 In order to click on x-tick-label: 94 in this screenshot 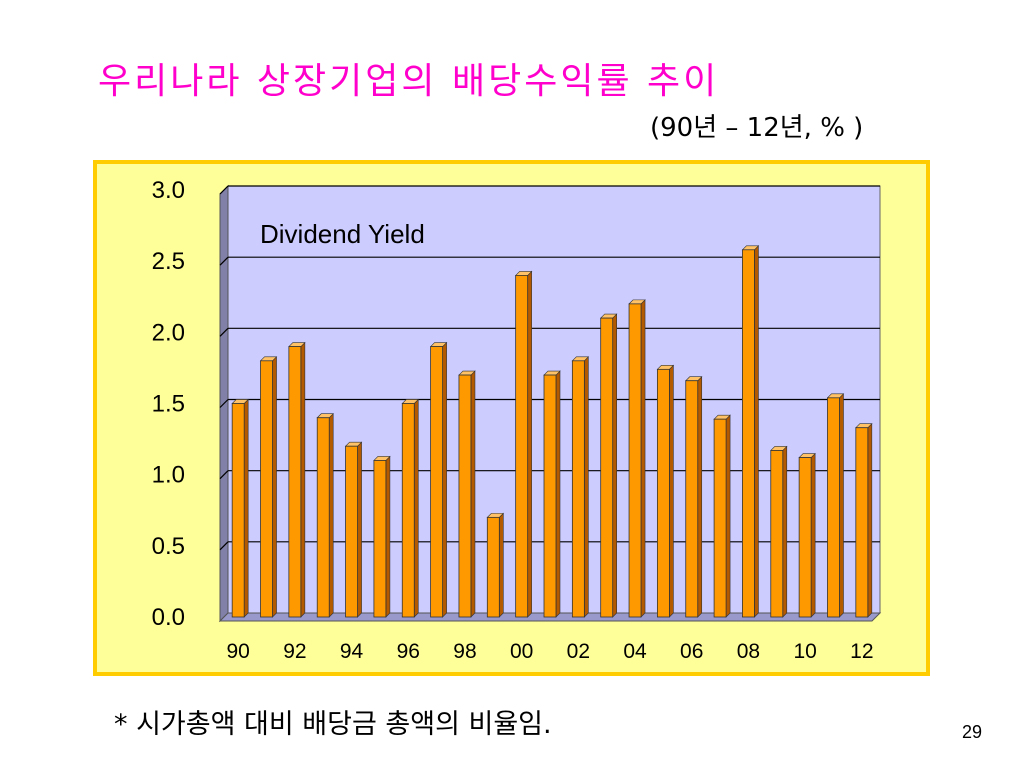, I will do `click(352, 651)`.